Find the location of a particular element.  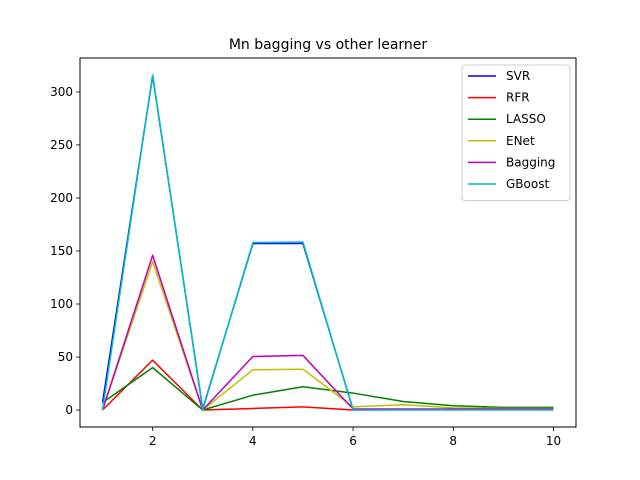

legend-label-rfr: RFR is located at coordinates (518, 98).